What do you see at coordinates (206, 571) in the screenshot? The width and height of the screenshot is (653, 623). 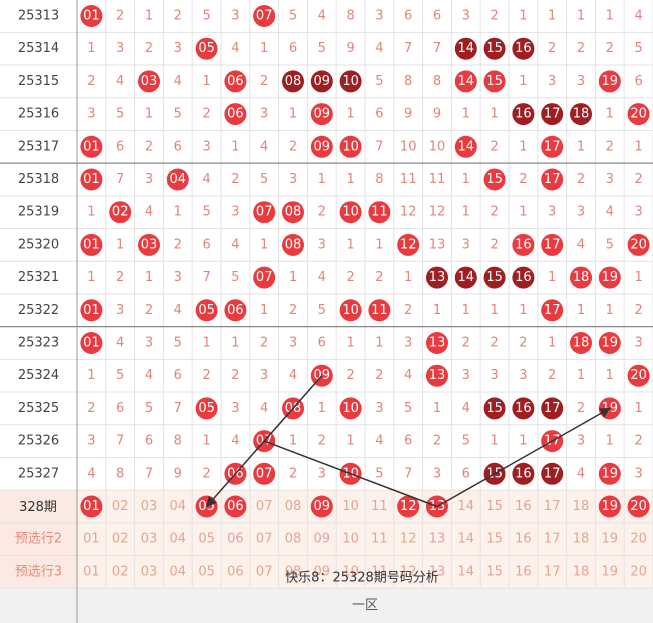 I see `candidate-number: 05` at bounding box center [206, 571].